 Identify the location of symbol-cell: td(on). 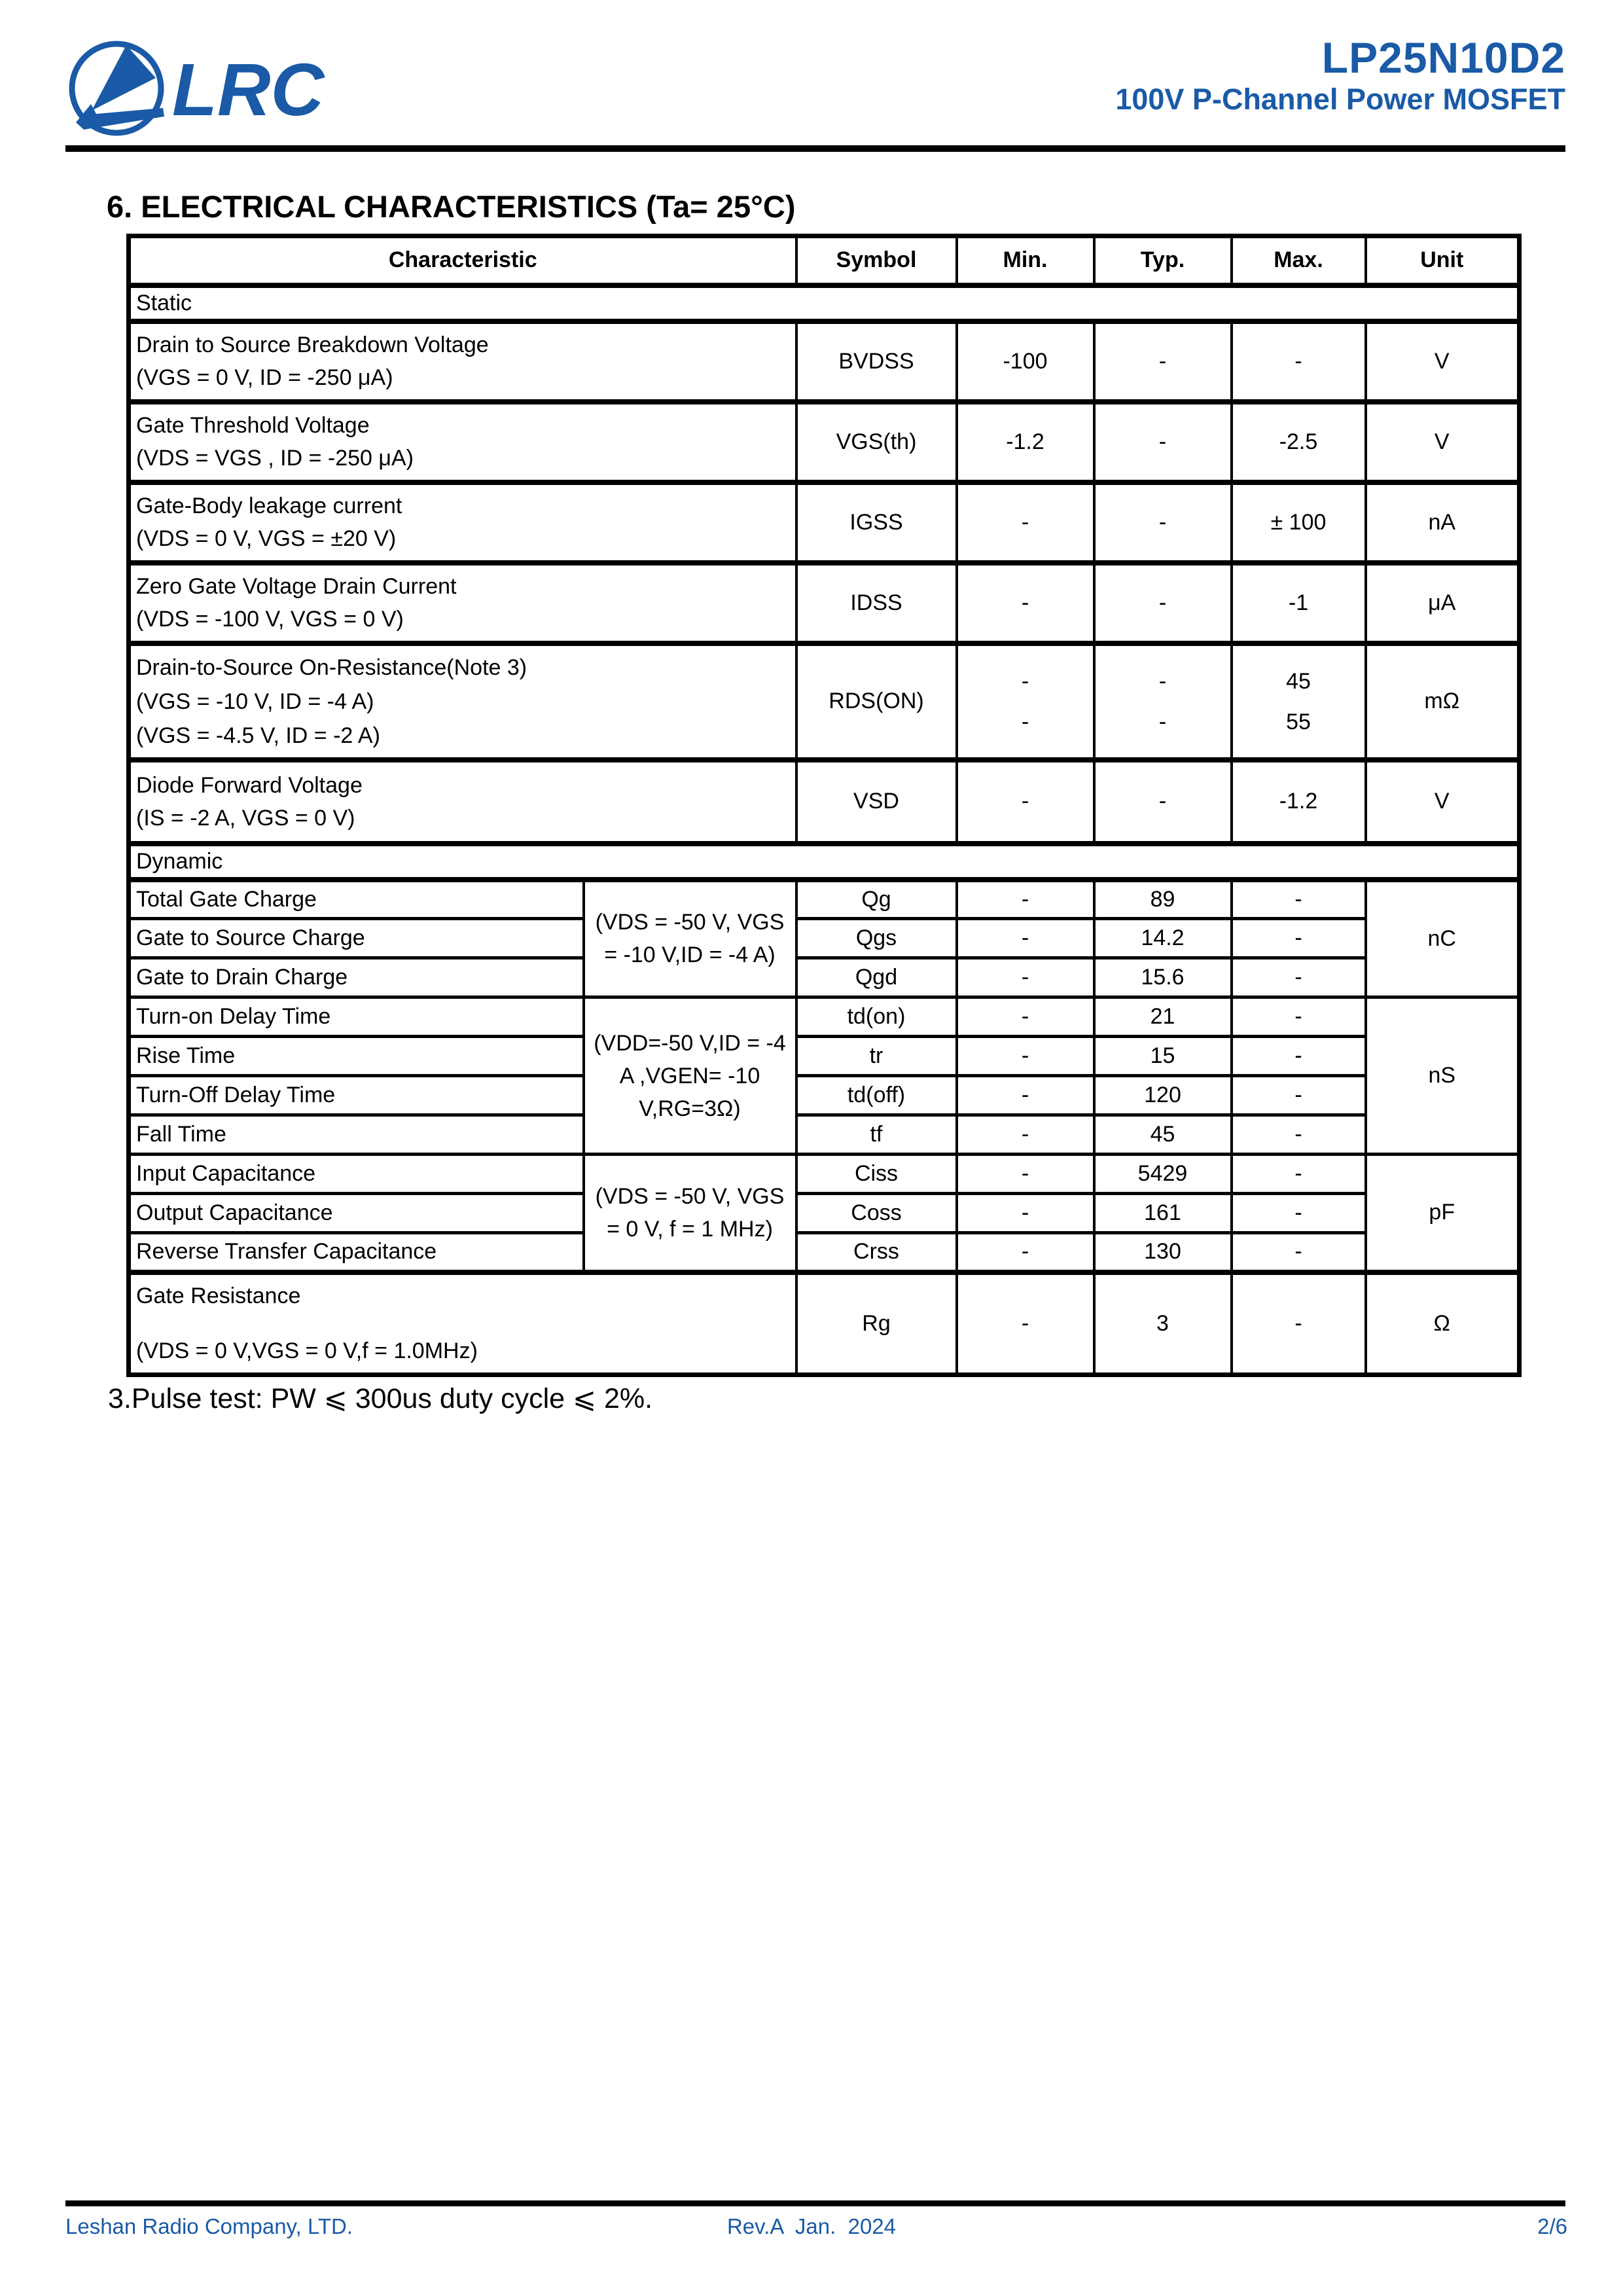
(876, 1017).